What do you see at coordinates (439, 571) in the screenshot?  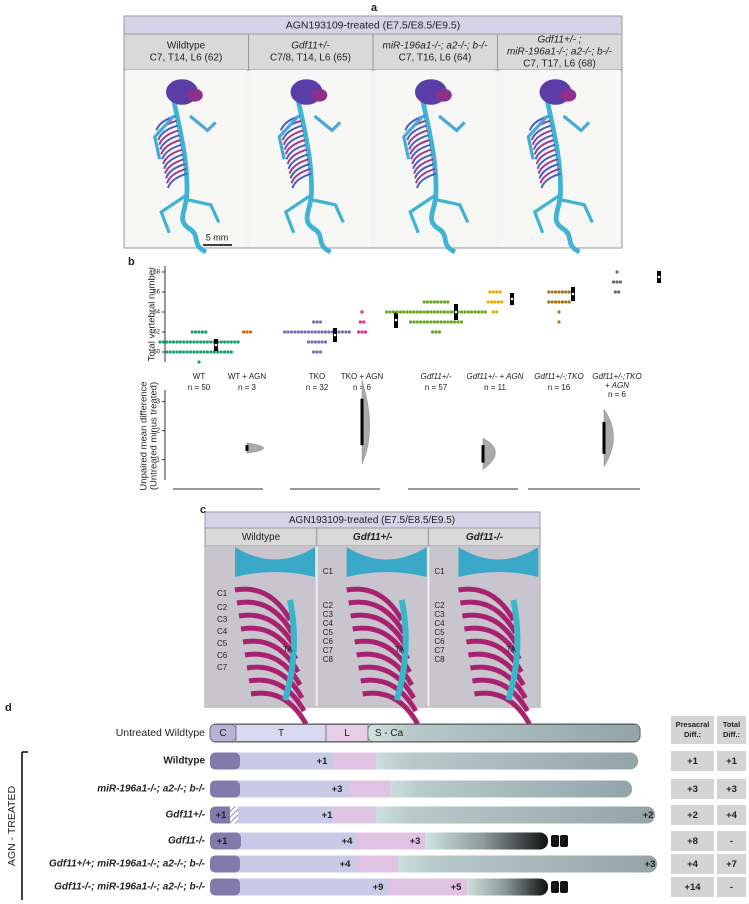 I see `vertebra-label: C1` at bounding box center [439, 571].